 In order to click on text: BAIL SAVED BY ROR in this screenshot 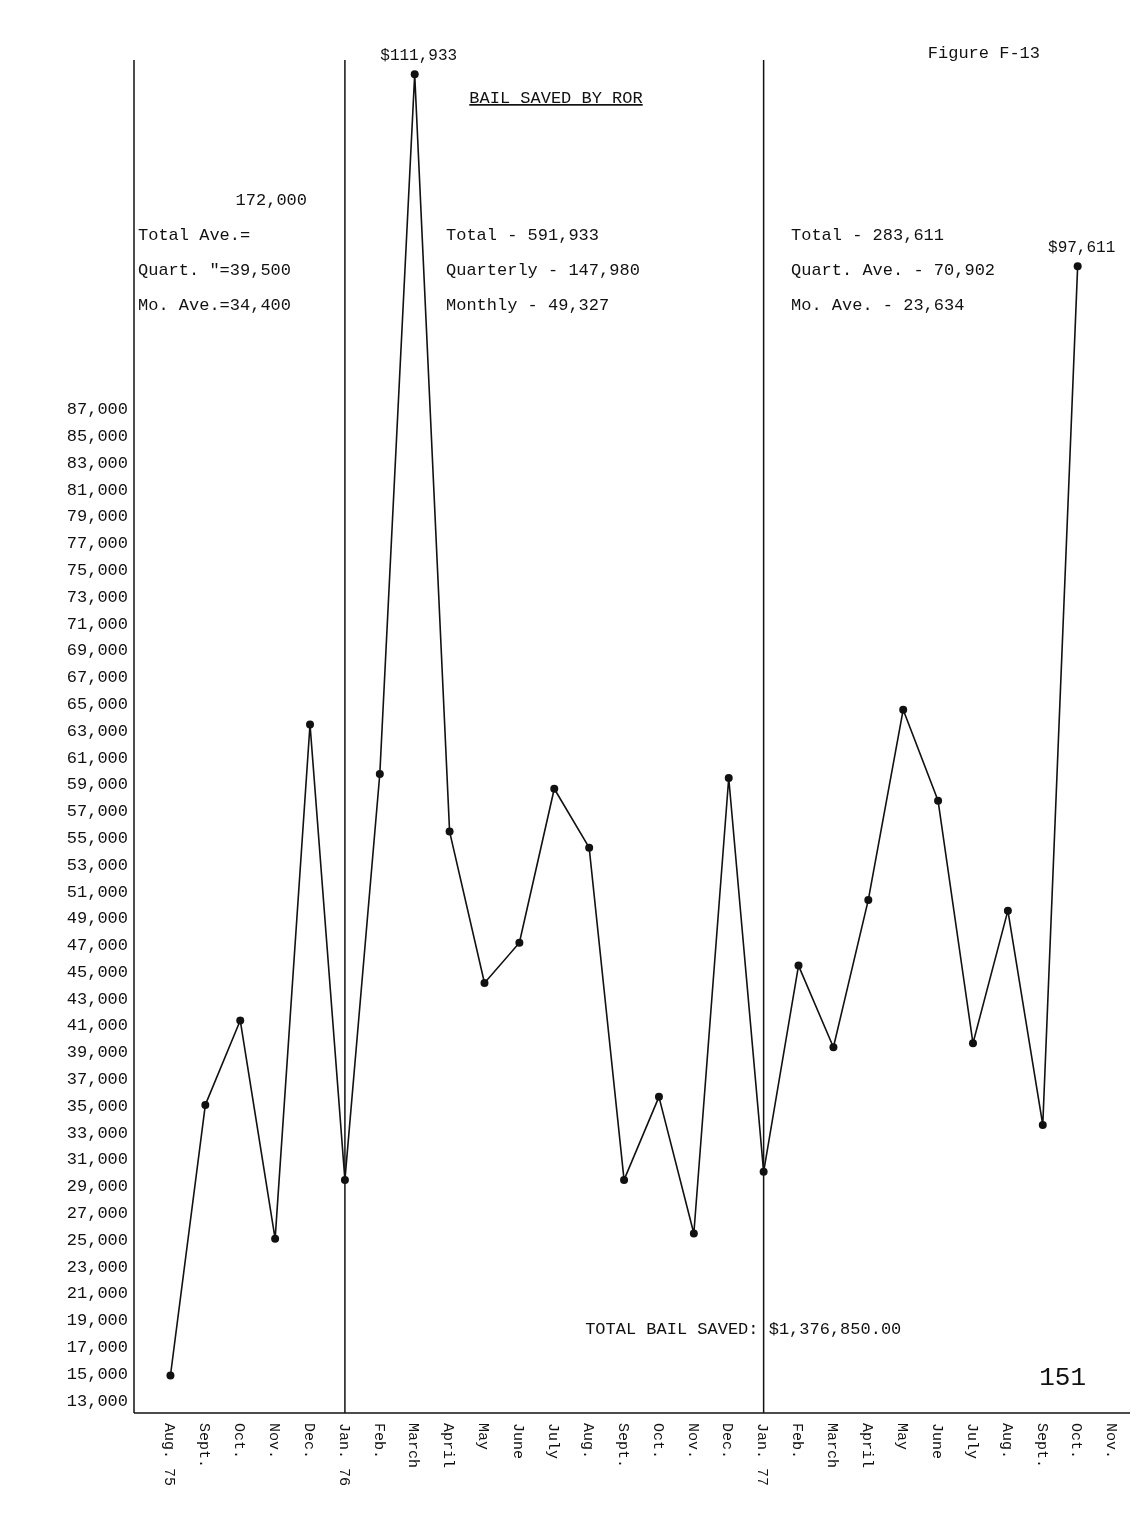, I will do `click(556, 98)`.